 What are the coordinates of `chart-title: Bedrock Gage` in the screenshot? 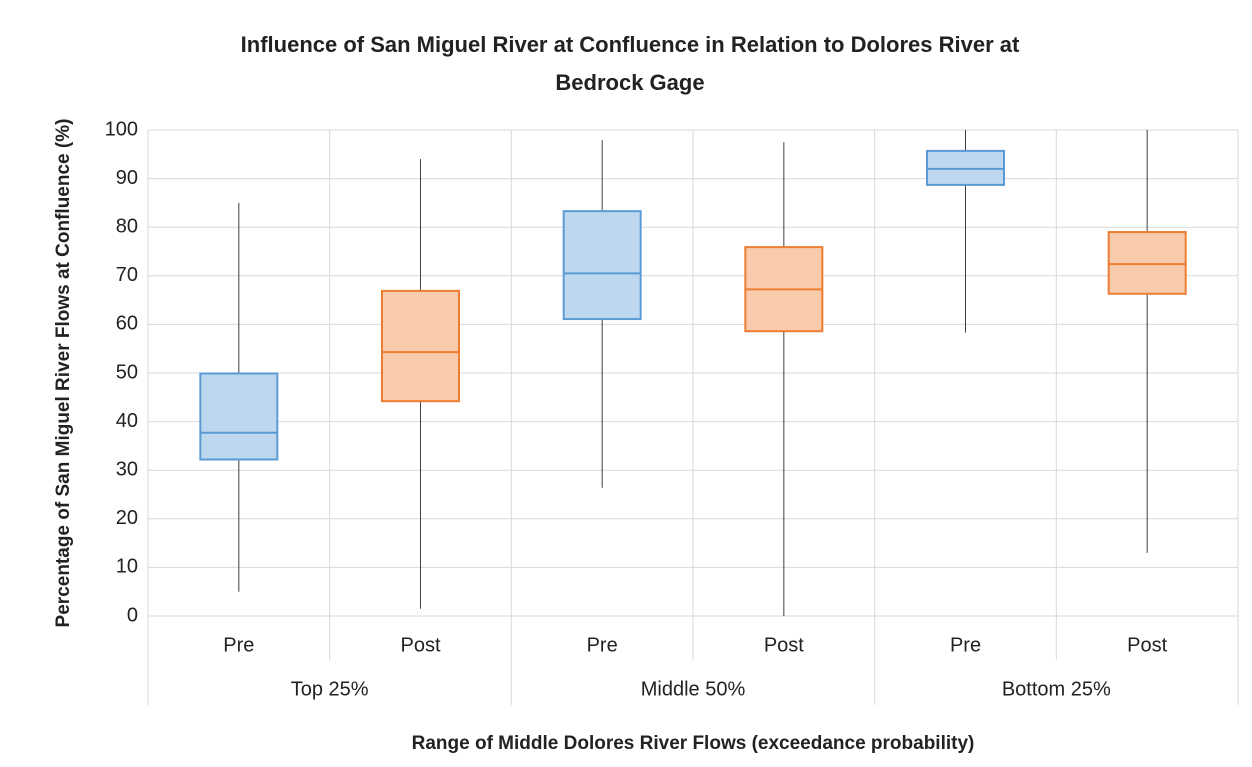 It's located at (629, 82).